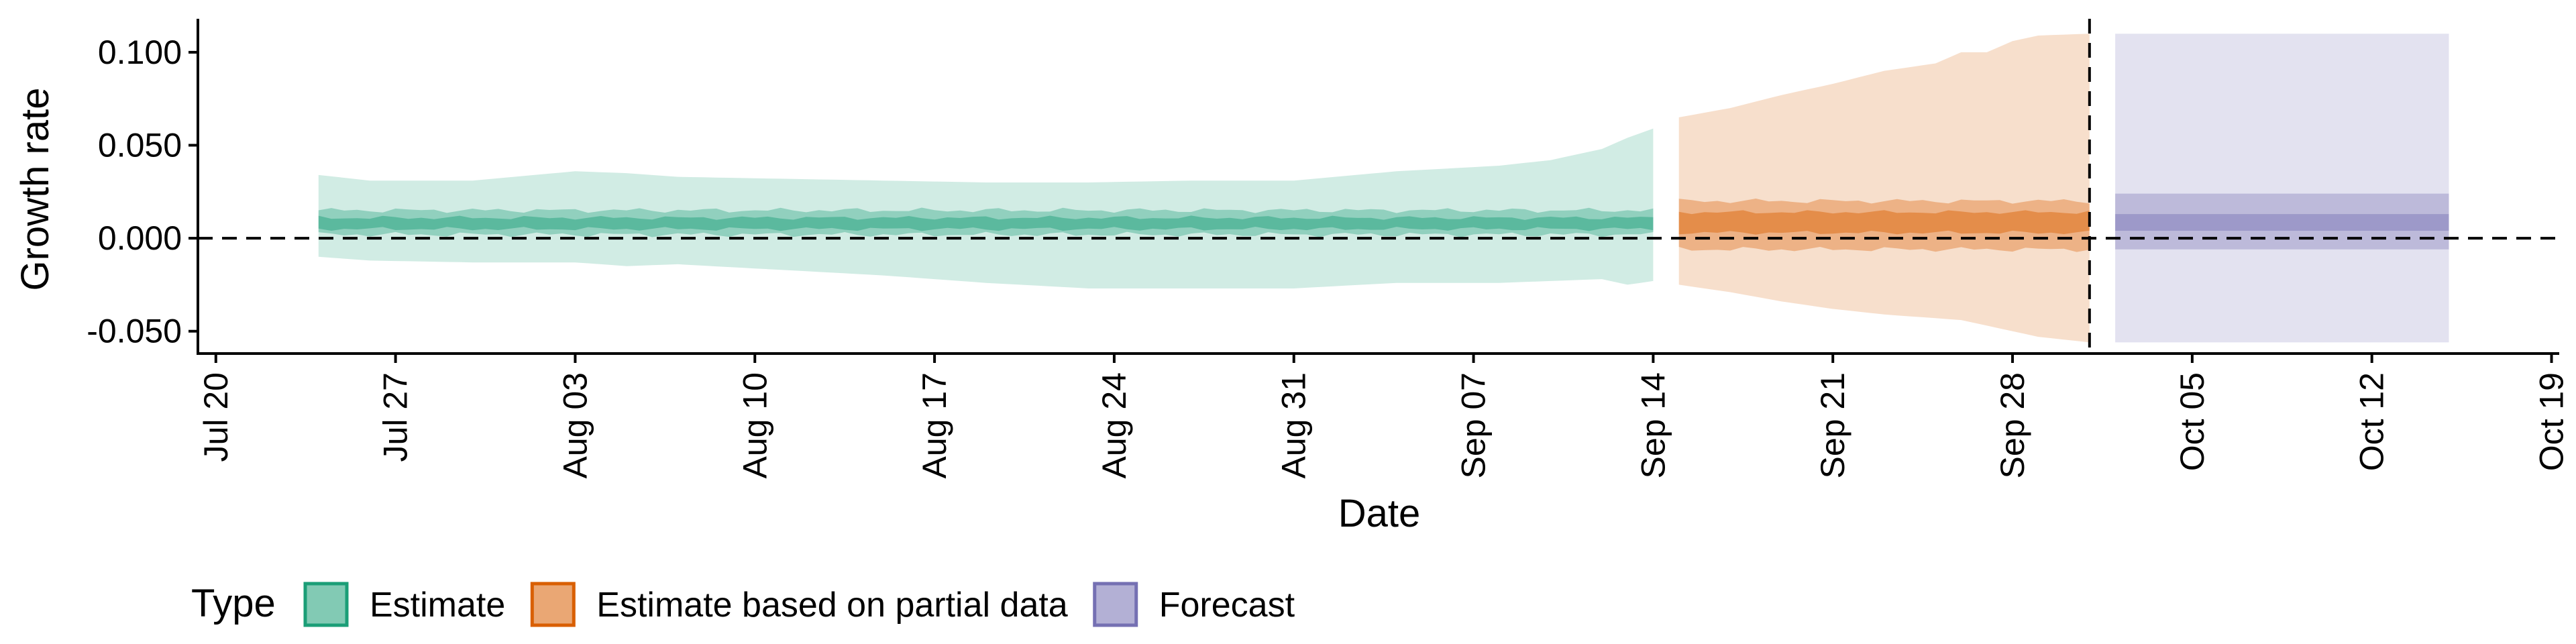  What do you see at coordinates (1115, 604) in the screenshot?
I see `legend-key-forecast` at bounding box center [1115, 604].